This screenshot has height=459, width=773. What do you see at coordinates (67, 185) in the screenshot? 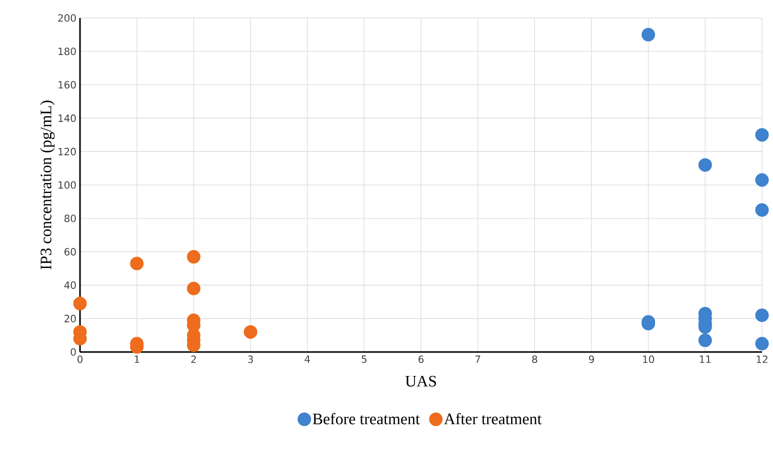
I see `y-tick-label: 100` at bounding box center [67, 185].